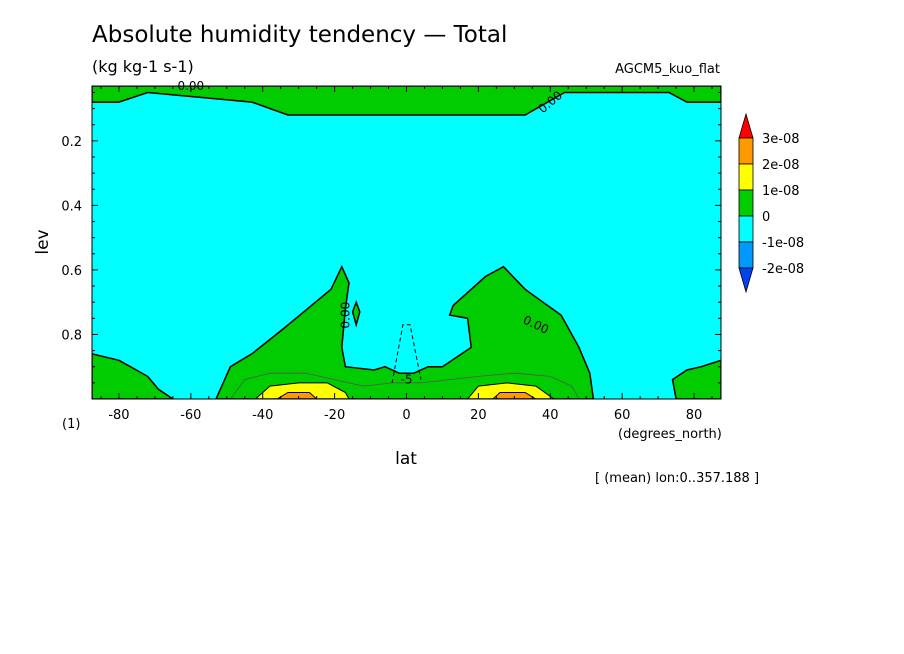 Image resolution: width=904 pixels, height=654 pixels. What do you see at coordinates (345, 315) in the screenshot?
I see `contour-label: 0.00` at bounding box center [345, 315].